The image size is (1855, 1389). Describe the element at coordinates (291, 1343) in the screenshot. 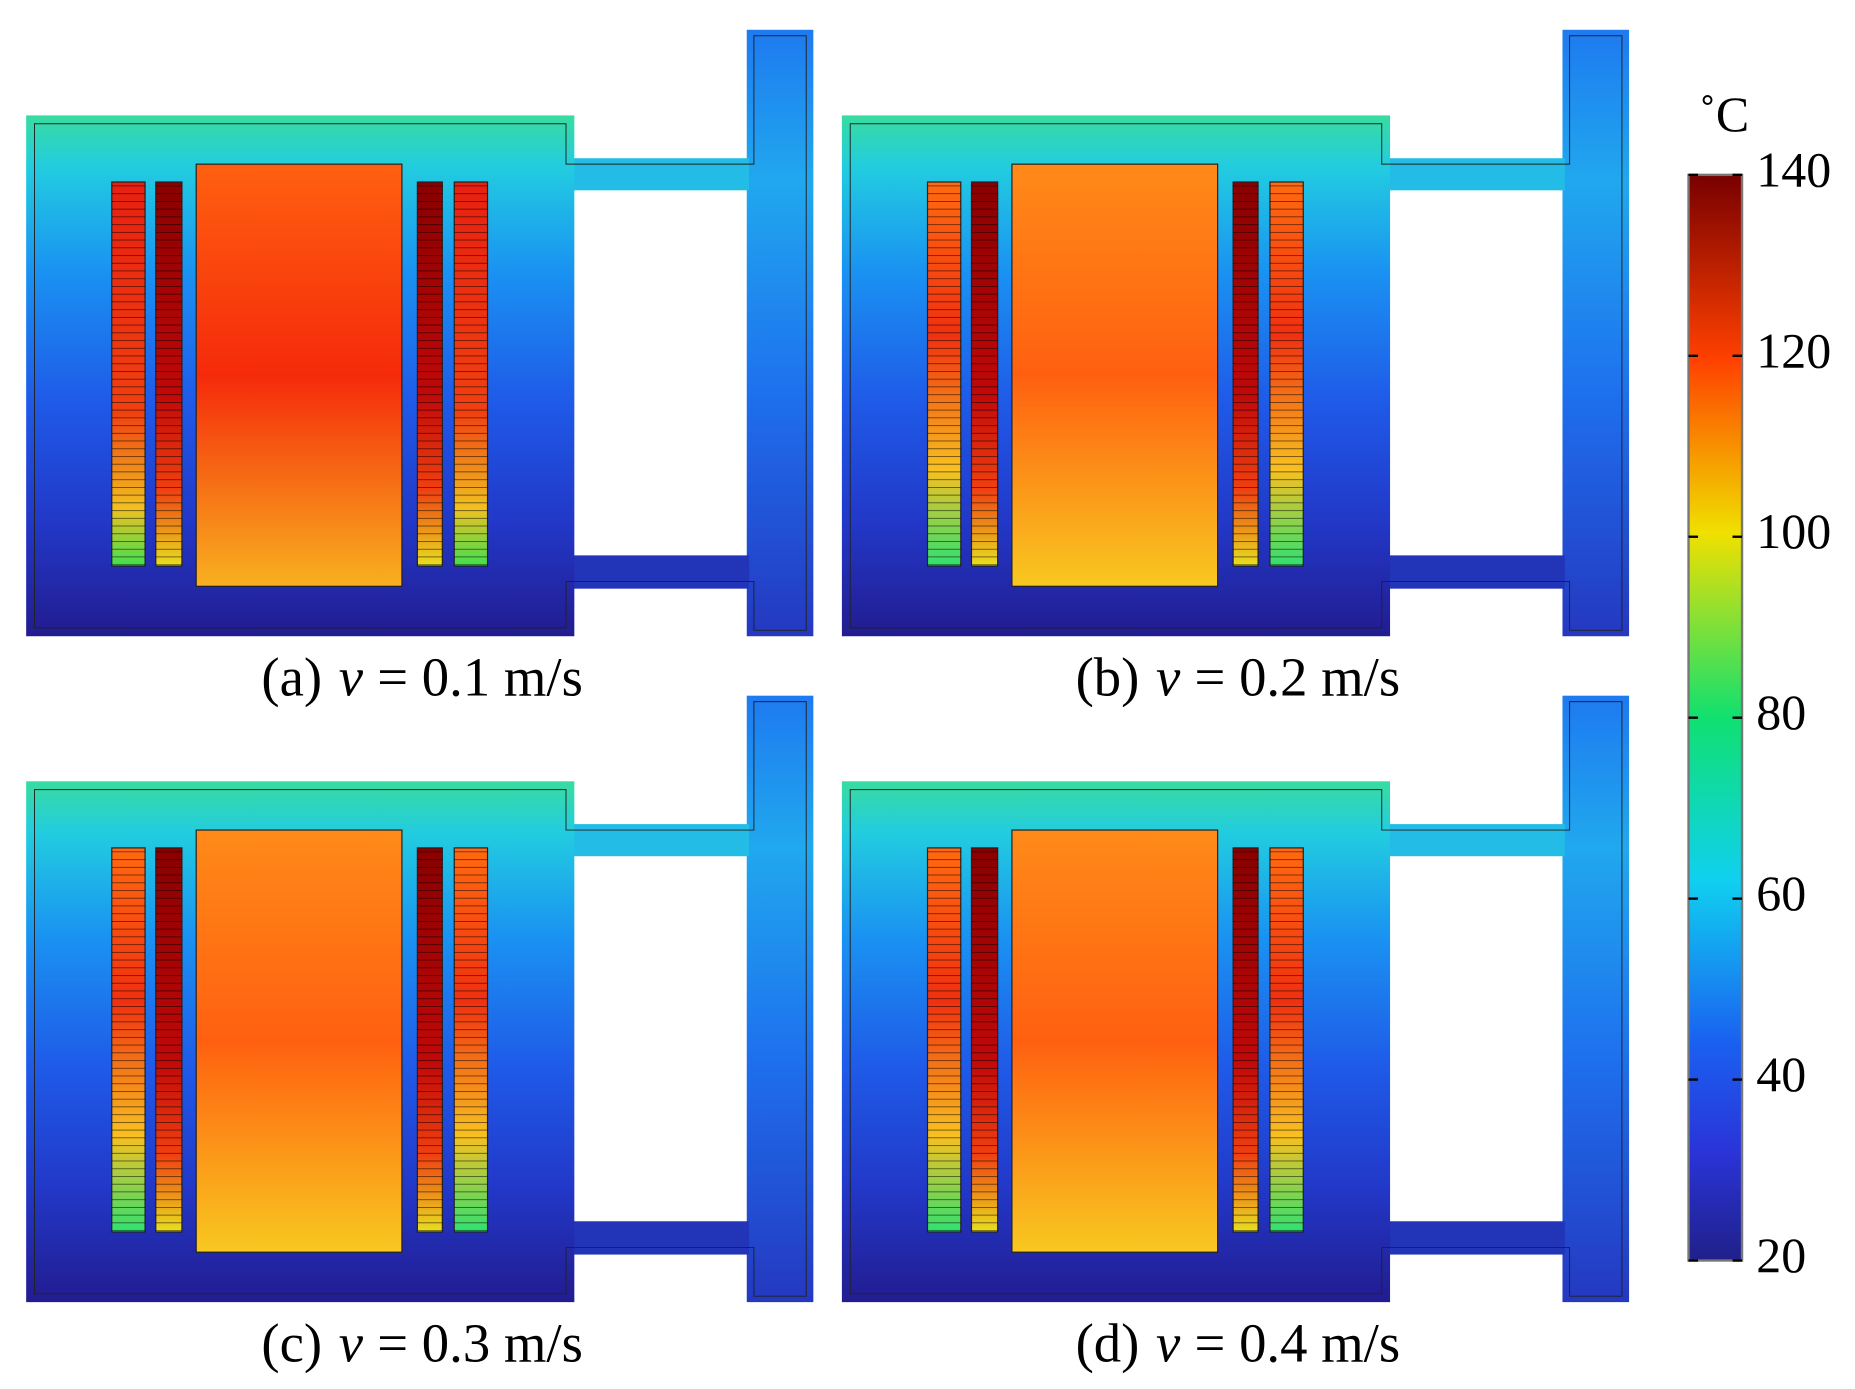

I see `caption-label: (c)` at that location.